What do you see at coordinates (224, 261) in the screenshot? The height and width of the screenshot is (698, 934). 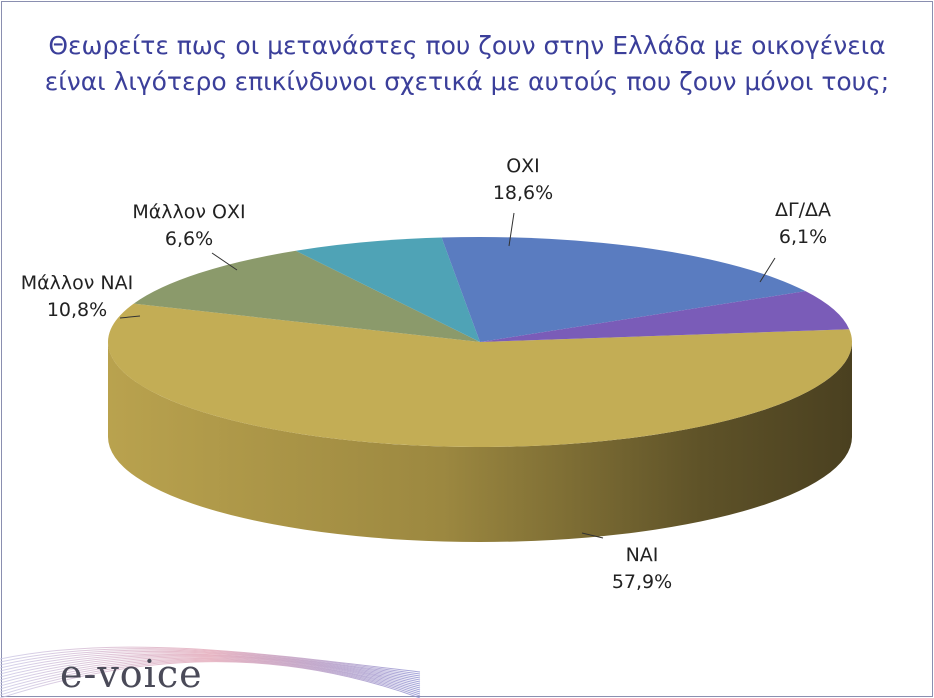 I see `pie-slice-3-leader-line` at bounding box center [224, 261].